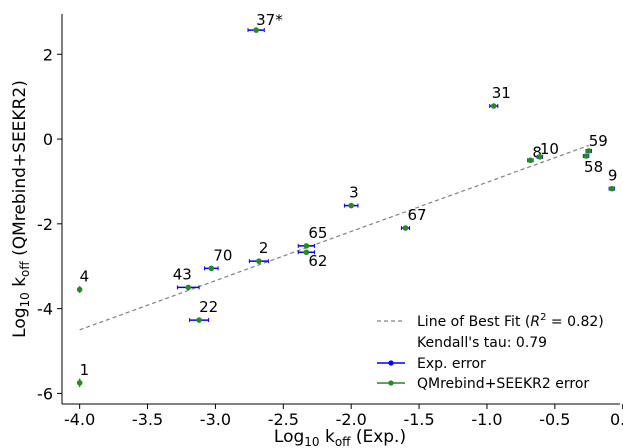 This screenshot has height=448, width=623. What do you see at coordinates (208, 307) in the screenshot?
I see `point-label: 22` at bounding box center [208, 307].